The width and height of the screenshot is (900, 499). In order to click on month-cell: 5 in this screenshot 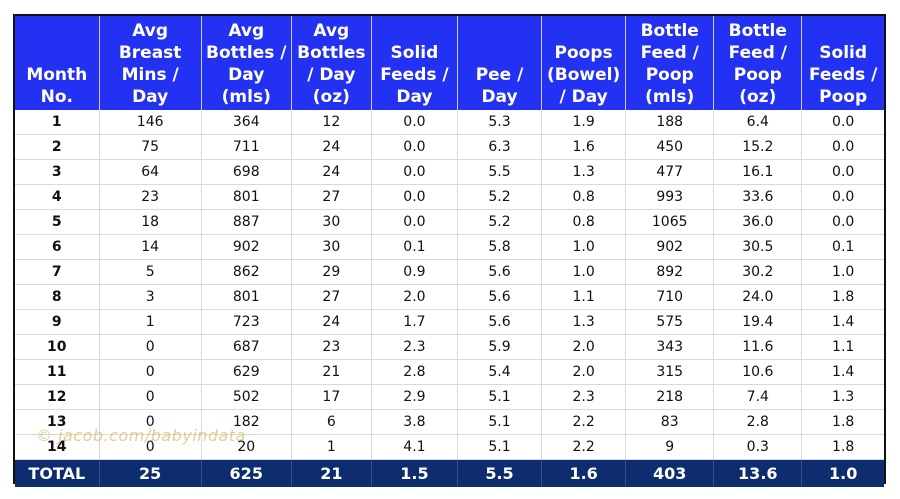, I will do `click(57, 222)`.